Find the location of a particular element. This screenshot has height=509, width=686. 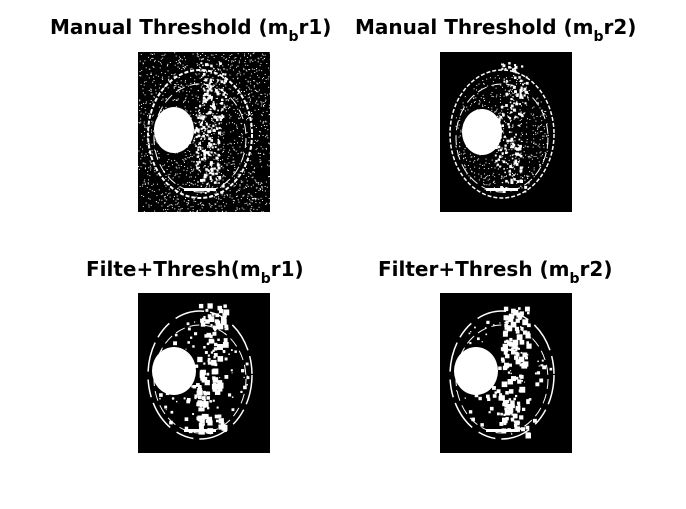

panel-title: Manual Threshold (mbr2) is located at coordinates (495, 27).